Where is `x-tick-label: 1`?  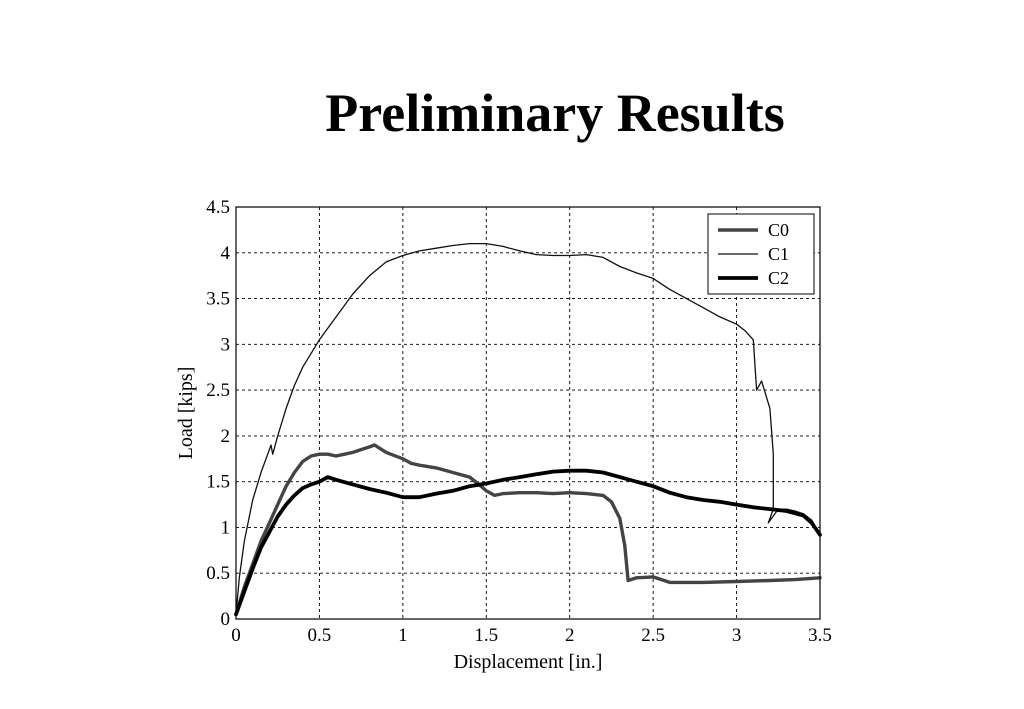
x-tick-label: 1 is located at coordinates (403, 635).